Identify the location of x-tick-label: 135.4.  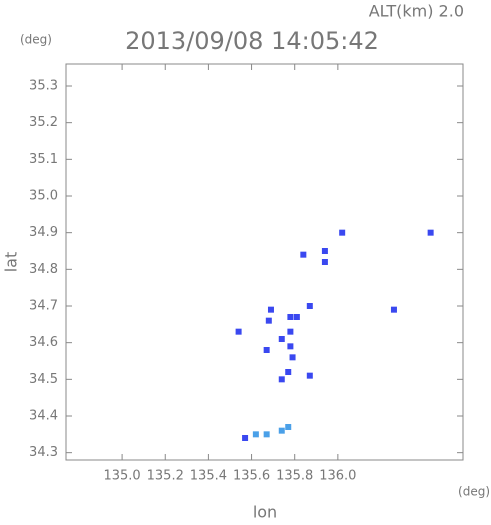
(208, 476).